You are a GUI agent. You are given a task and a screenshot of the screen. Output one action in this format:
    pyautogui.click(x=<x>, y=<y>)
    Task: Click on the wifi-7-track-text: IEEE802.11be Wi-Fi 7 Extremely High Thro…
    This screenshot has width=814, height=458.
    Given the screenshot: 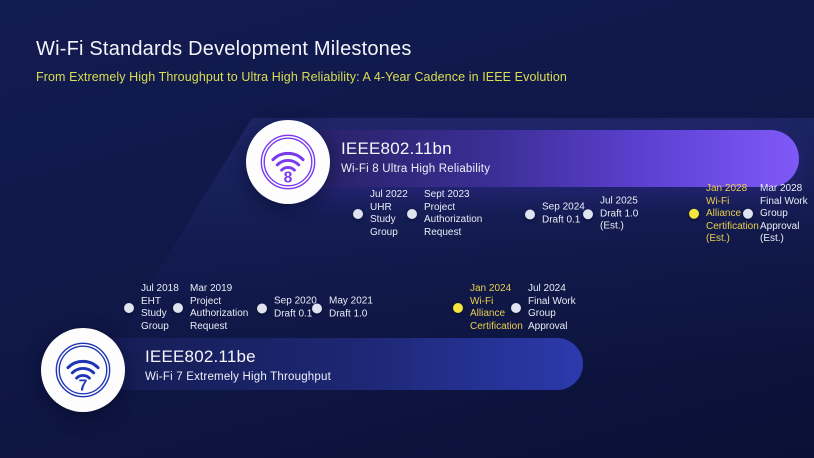 What is the action you would take?
    pyautogui.click(x=238, y=365)
    